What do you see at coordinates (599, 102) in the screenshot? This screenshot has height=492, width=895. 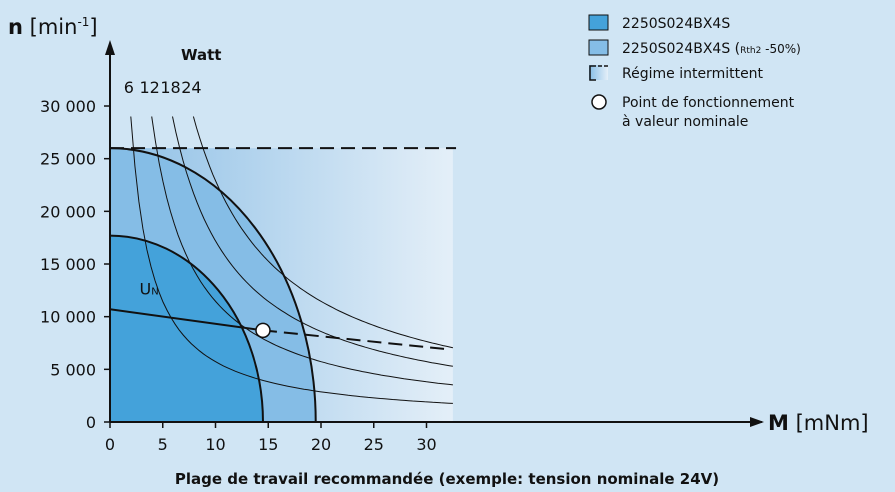 I see `legend-operating-point-icon` at bounding box center [599, 102].